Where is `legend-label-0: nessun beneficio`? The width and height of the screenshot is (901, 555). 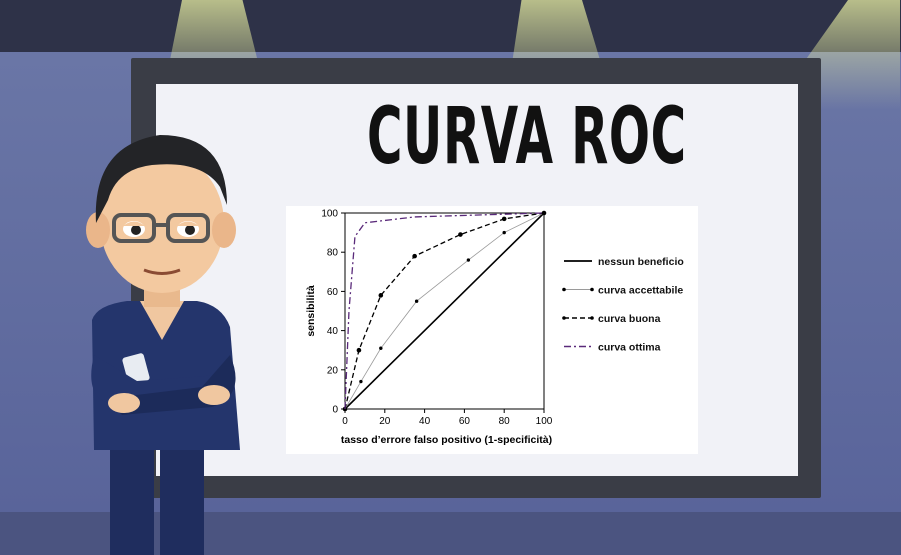
legend-label-0: nessun beneficio is located at coordinates (641, 262).